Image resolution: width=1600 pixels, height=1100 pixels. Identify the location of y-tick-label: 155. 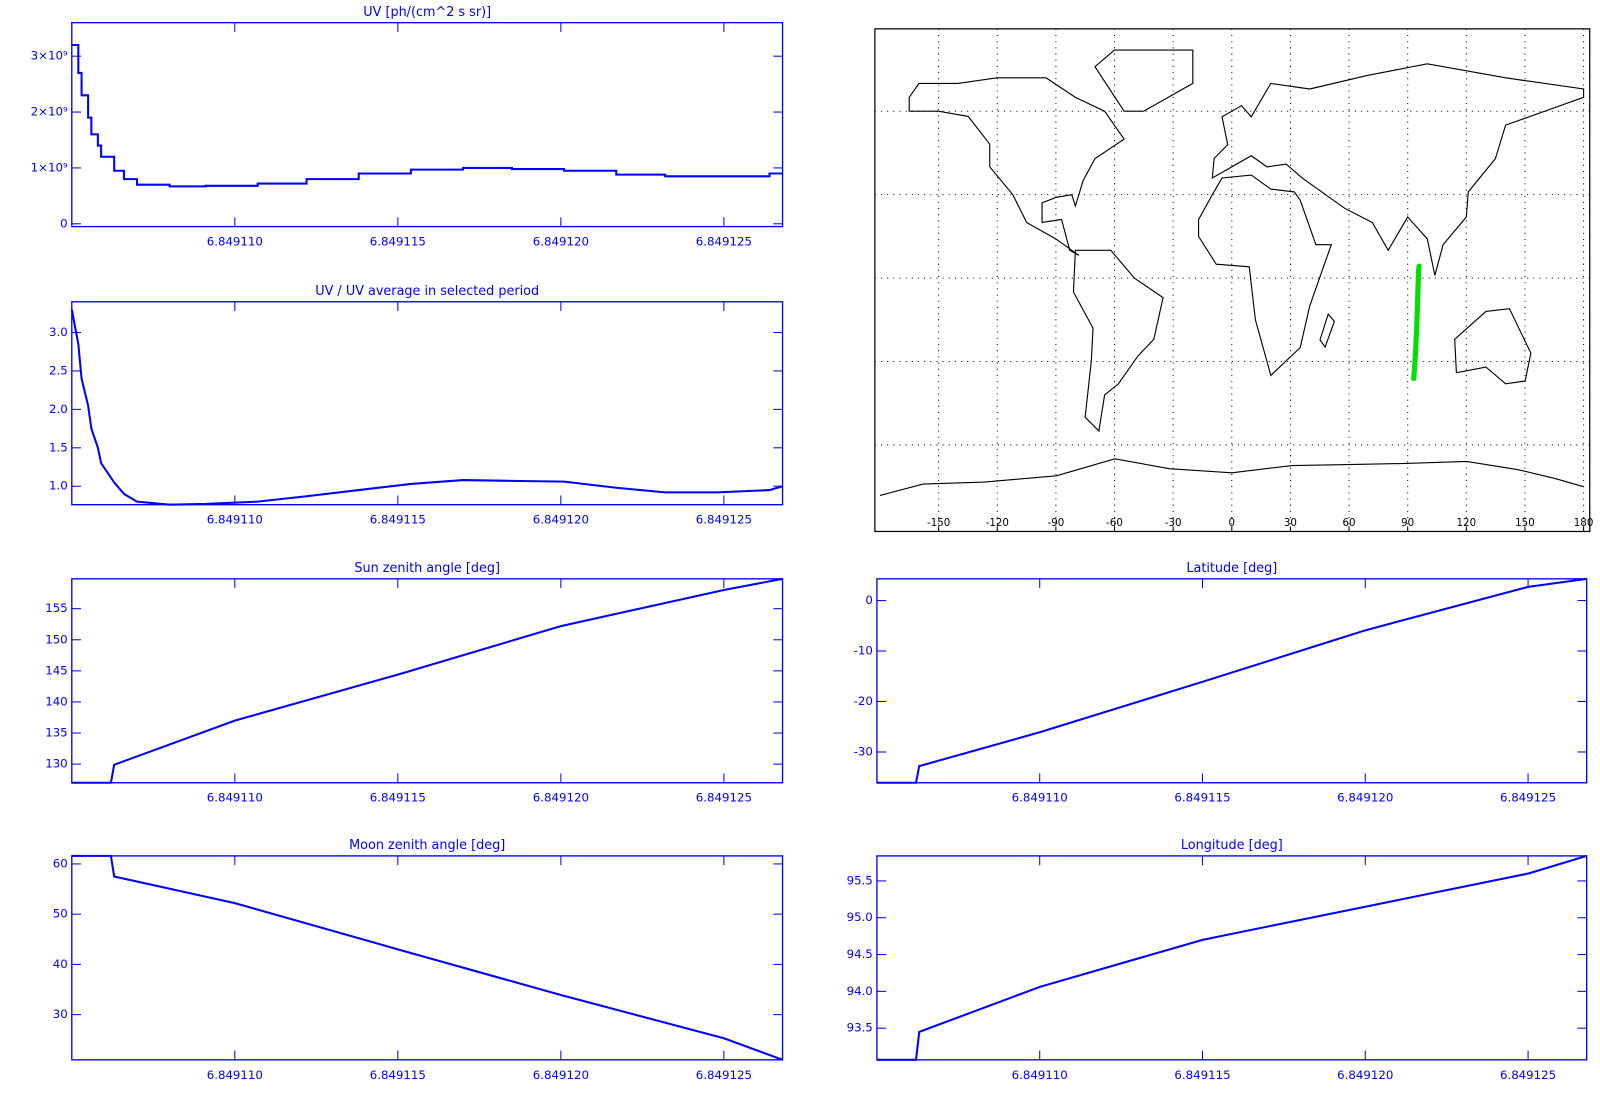
(56, 608).